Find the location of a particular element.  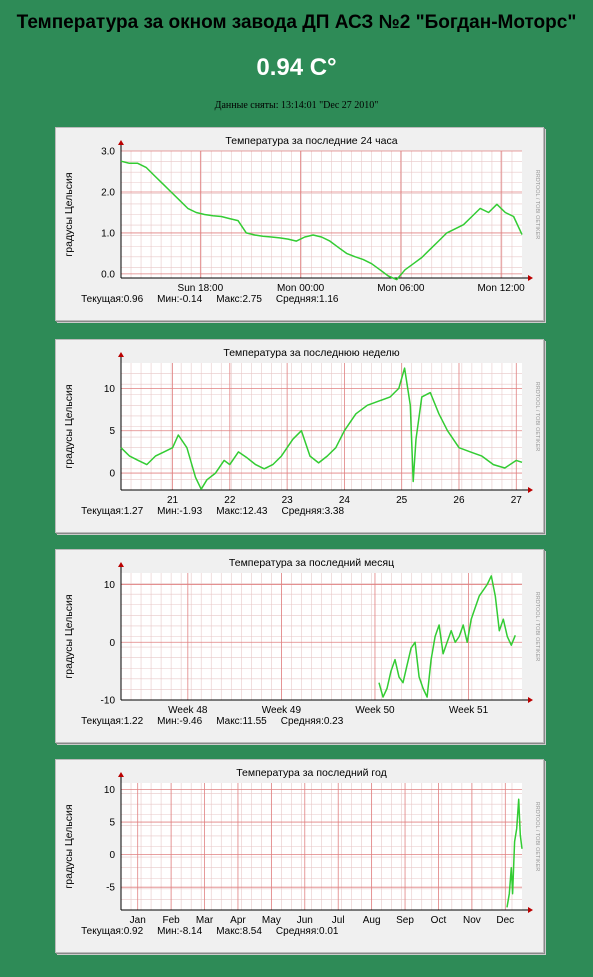

y-tick-label: 3.0 is located at coordinates (108, 152).